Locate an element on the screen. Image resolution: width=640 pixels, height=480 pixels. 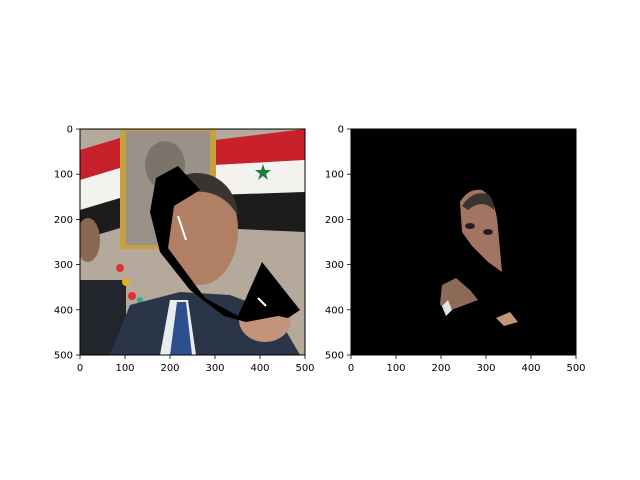
flag-star-icon is located at coordinates (263, 172).